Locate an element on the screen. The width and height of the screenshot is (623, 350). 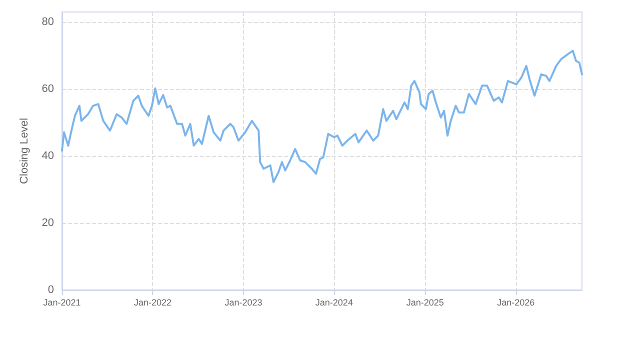
y-tick-label: 20 is located at coordinates (48, 223).